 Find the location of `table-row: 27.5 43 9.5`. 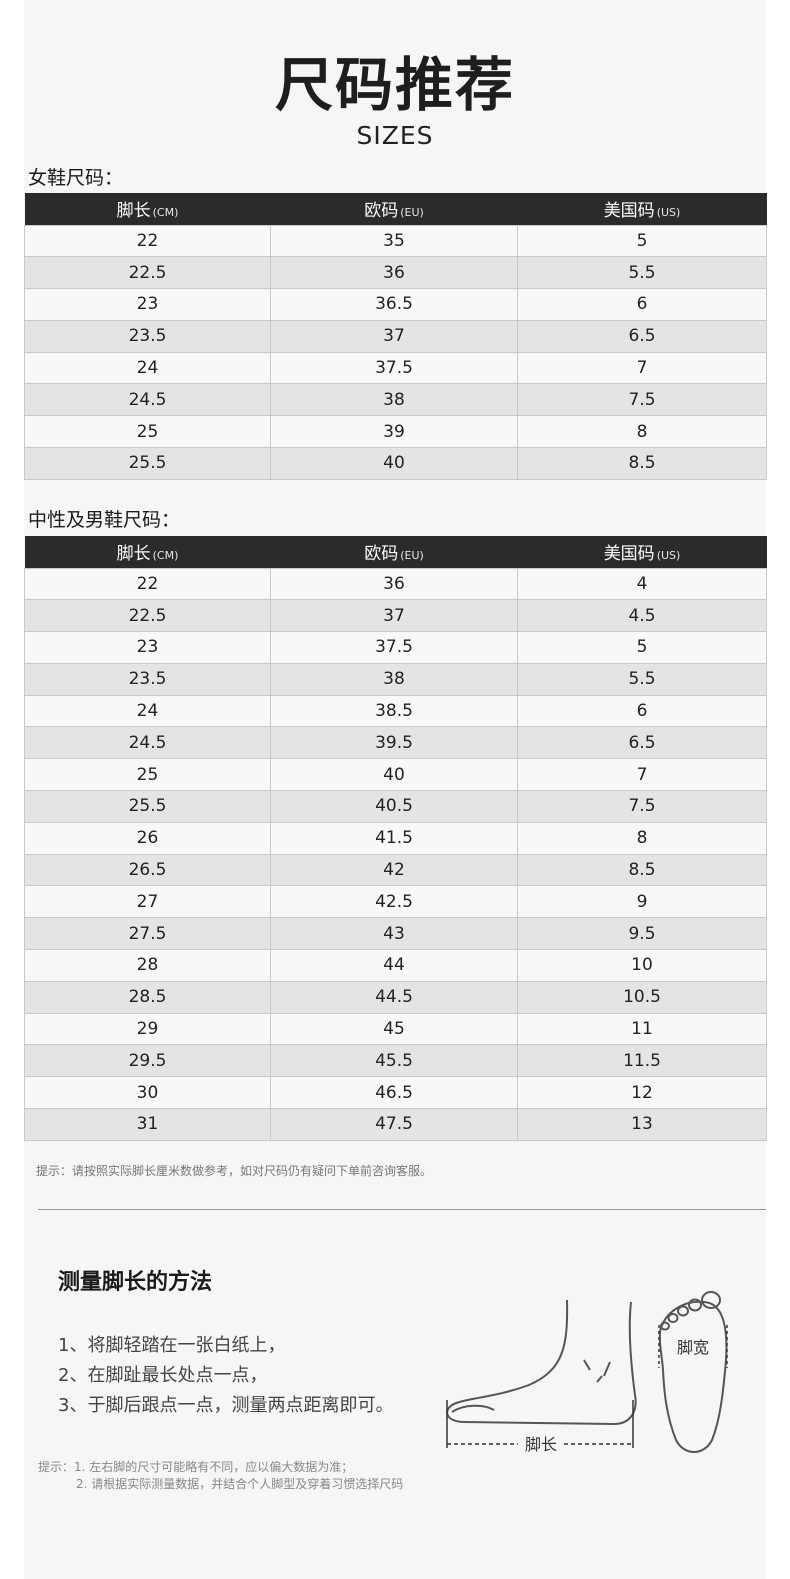

table-row: 27.5 43 9.5 is located at coordinates (395, 934).